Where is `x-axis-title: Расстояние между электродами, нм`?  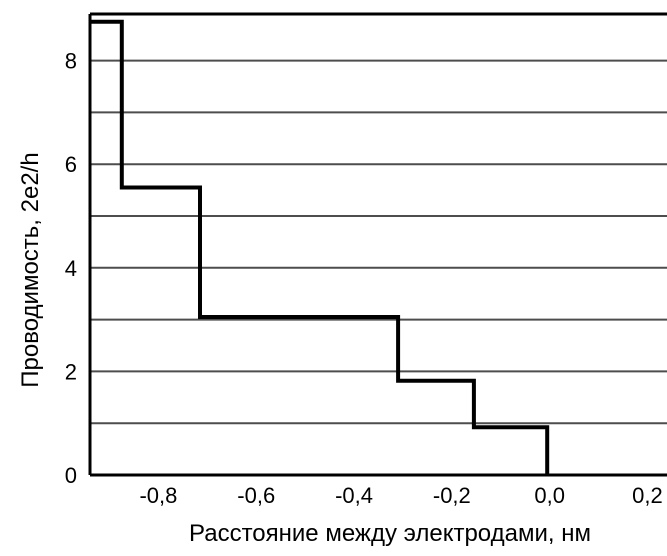 x-axis-title: Расстояние между электродами, нм is located at coordinates (390, 533).